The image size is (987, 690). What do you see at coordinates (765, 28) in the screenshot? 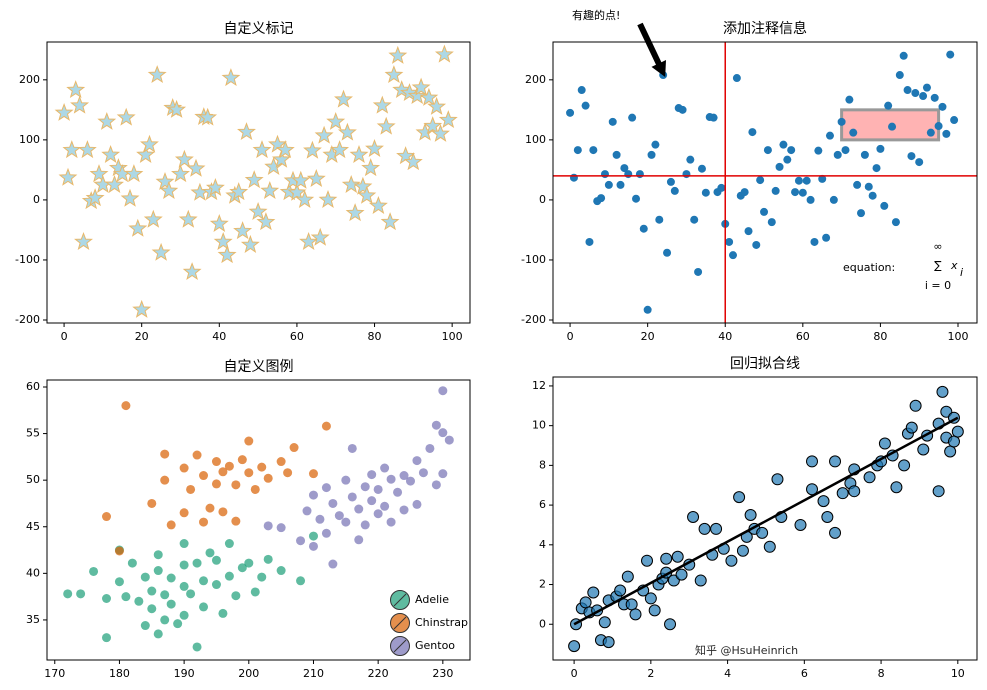
I see `chart-title: 添加注释信息` at bounding box center [765, 28].